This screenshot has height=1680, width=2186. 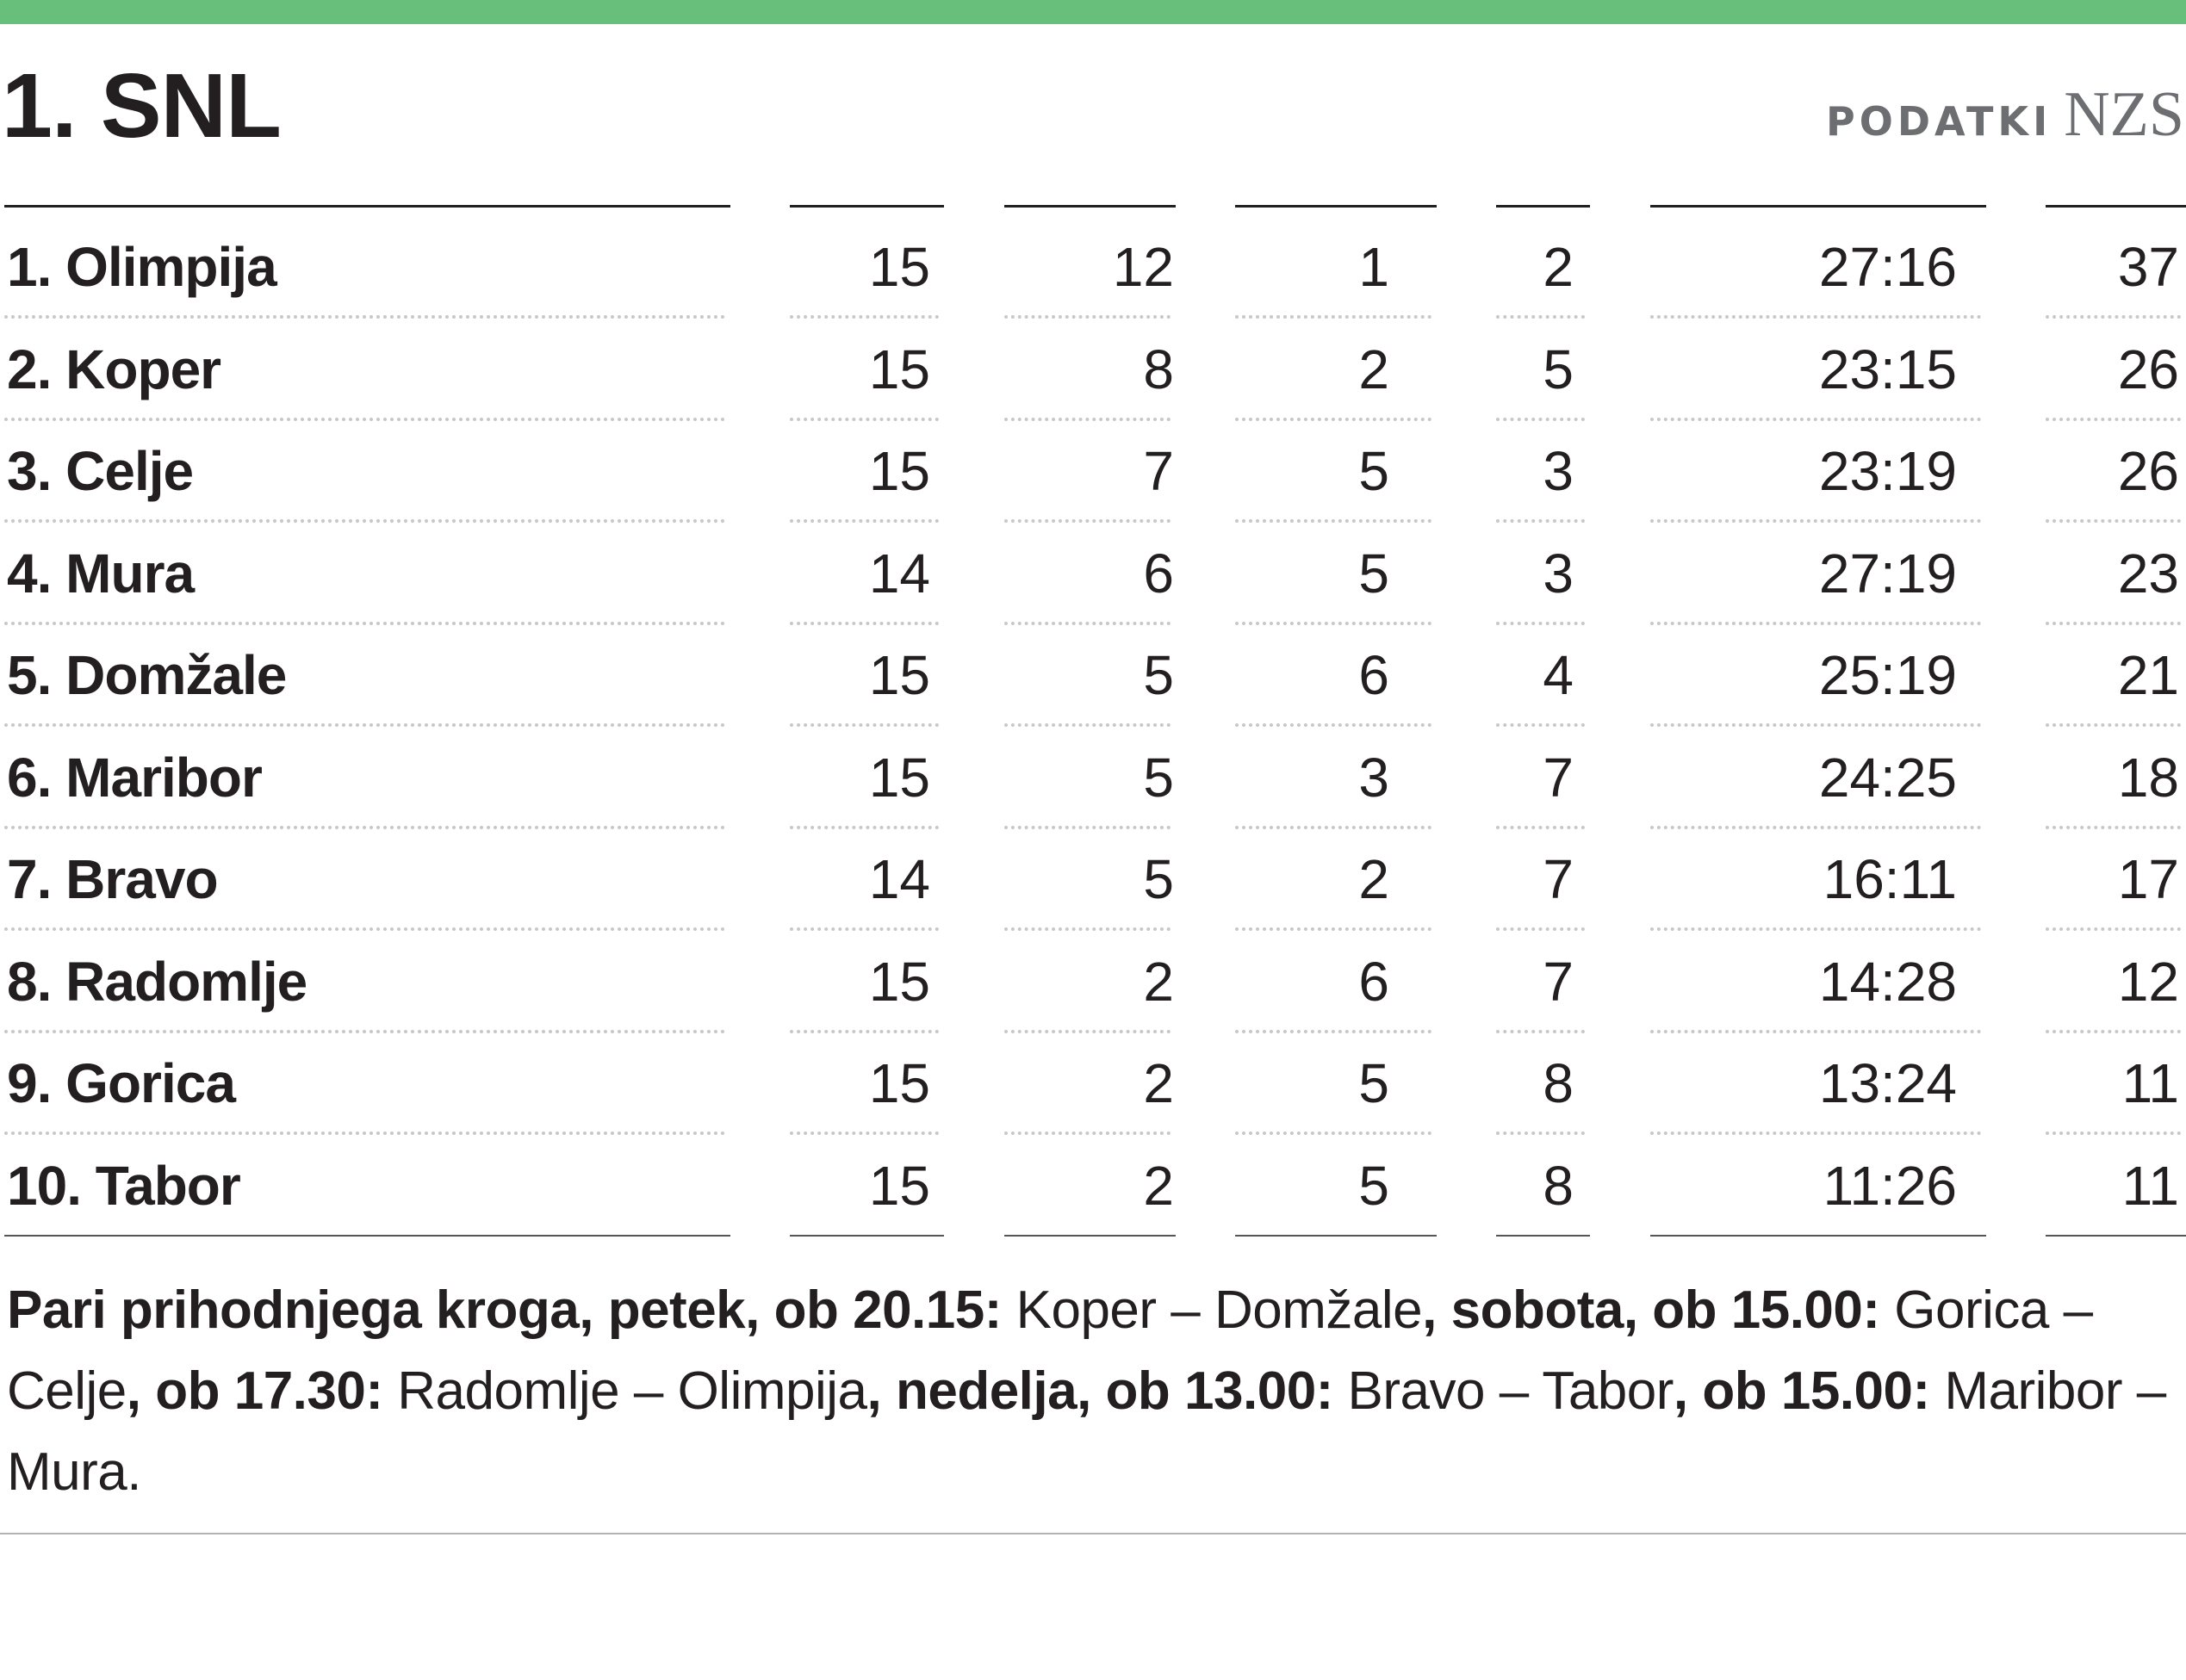 What do you see at coordinates (1086, 1432) in the screenshot?
I see `note-match: Maribor – Mura.` at bounding box center [1086, 1432].